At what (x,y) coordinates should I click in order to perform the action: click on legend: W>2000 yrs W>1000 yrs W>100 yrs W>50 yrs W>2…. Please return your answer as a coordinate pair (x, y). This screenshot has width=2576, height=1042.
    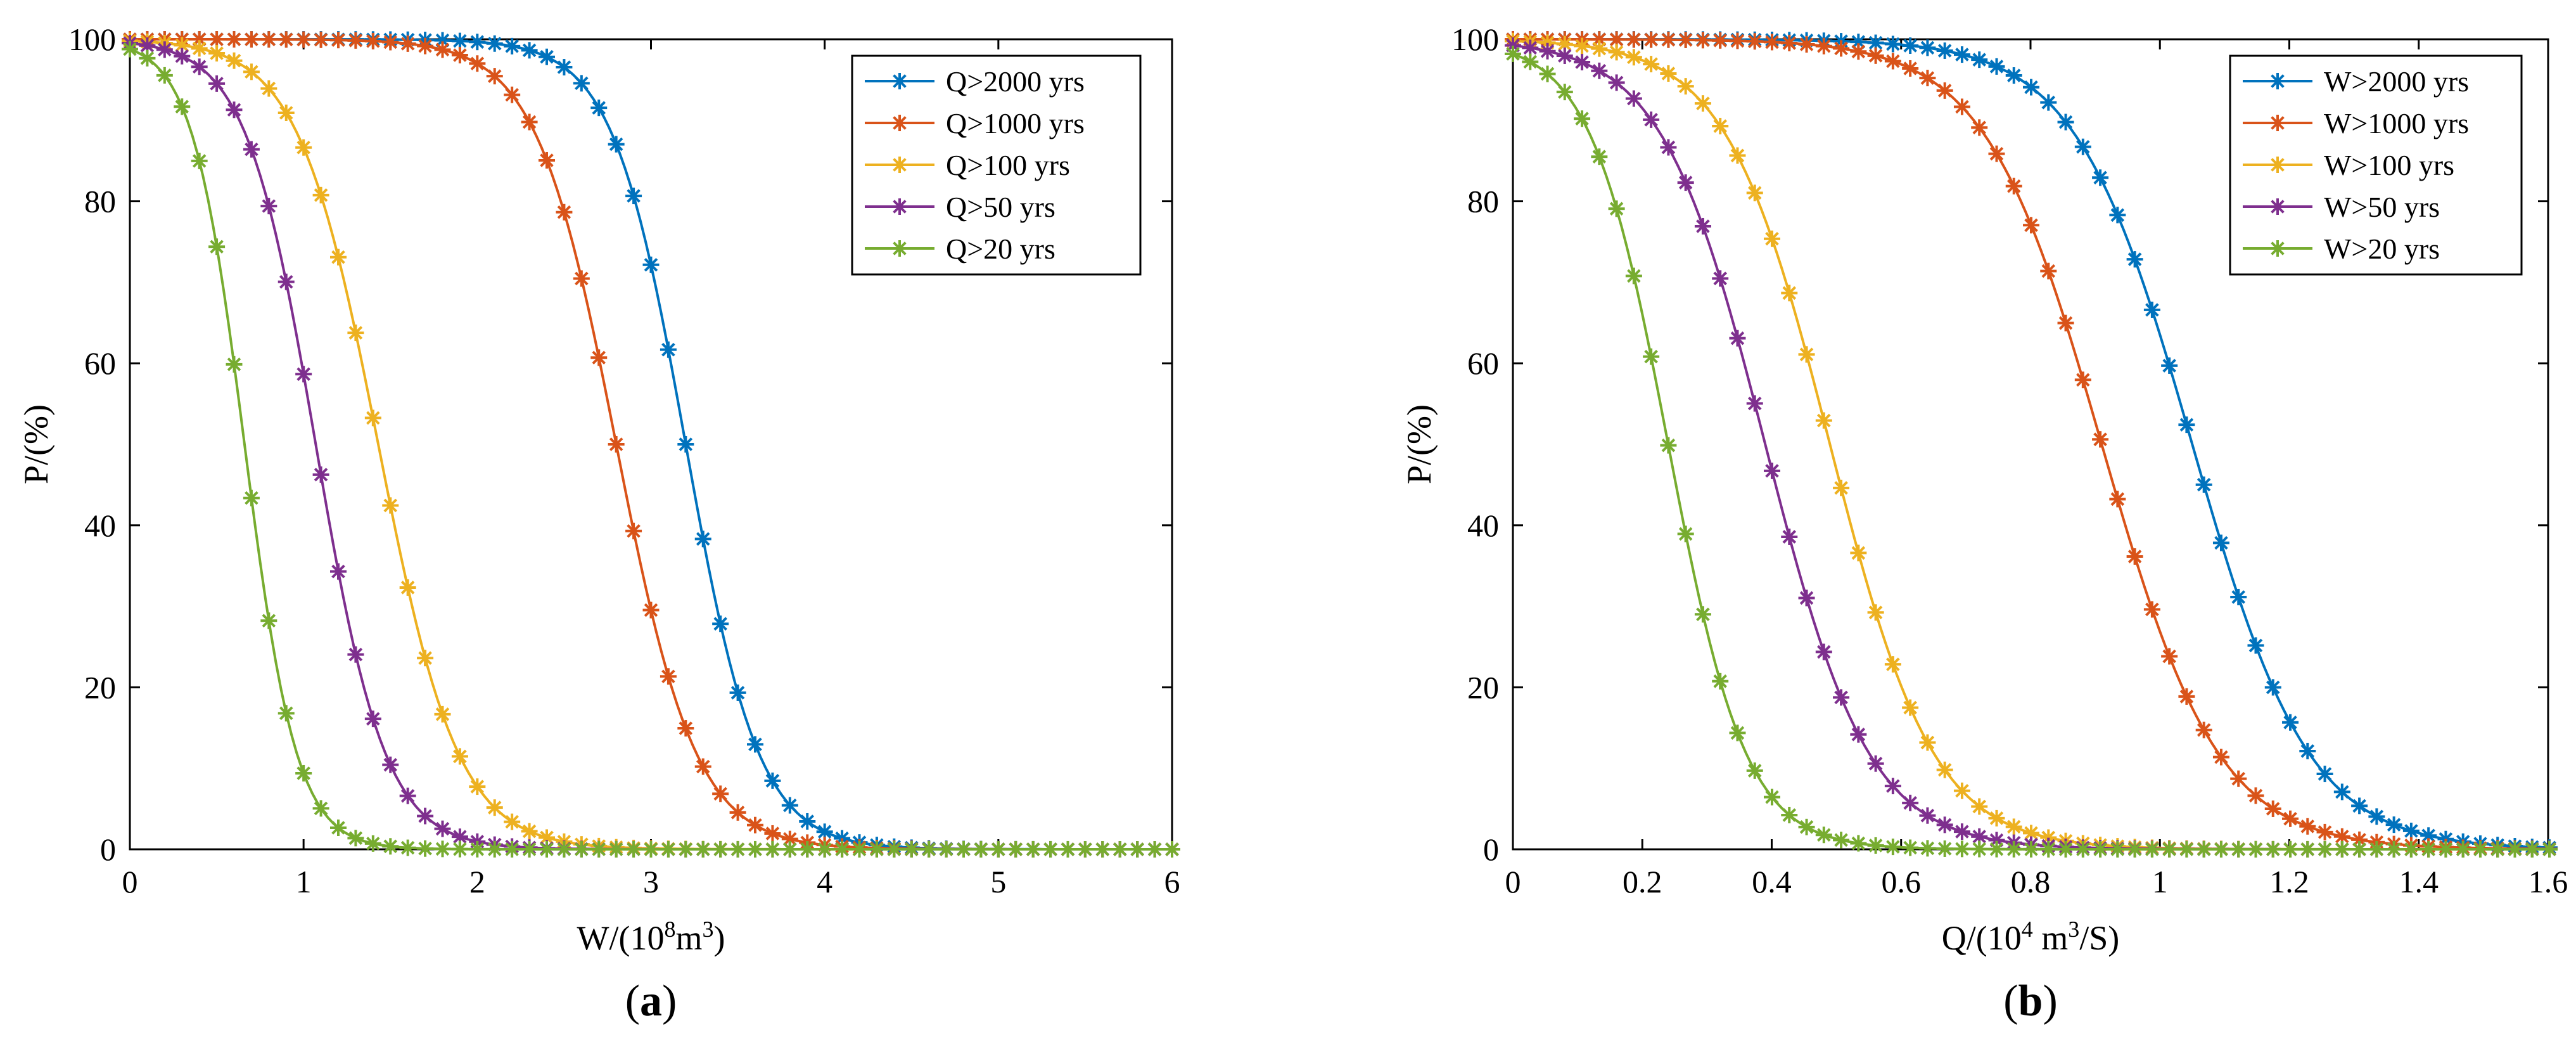
    Looking at the image, I should click on (2376, 165).